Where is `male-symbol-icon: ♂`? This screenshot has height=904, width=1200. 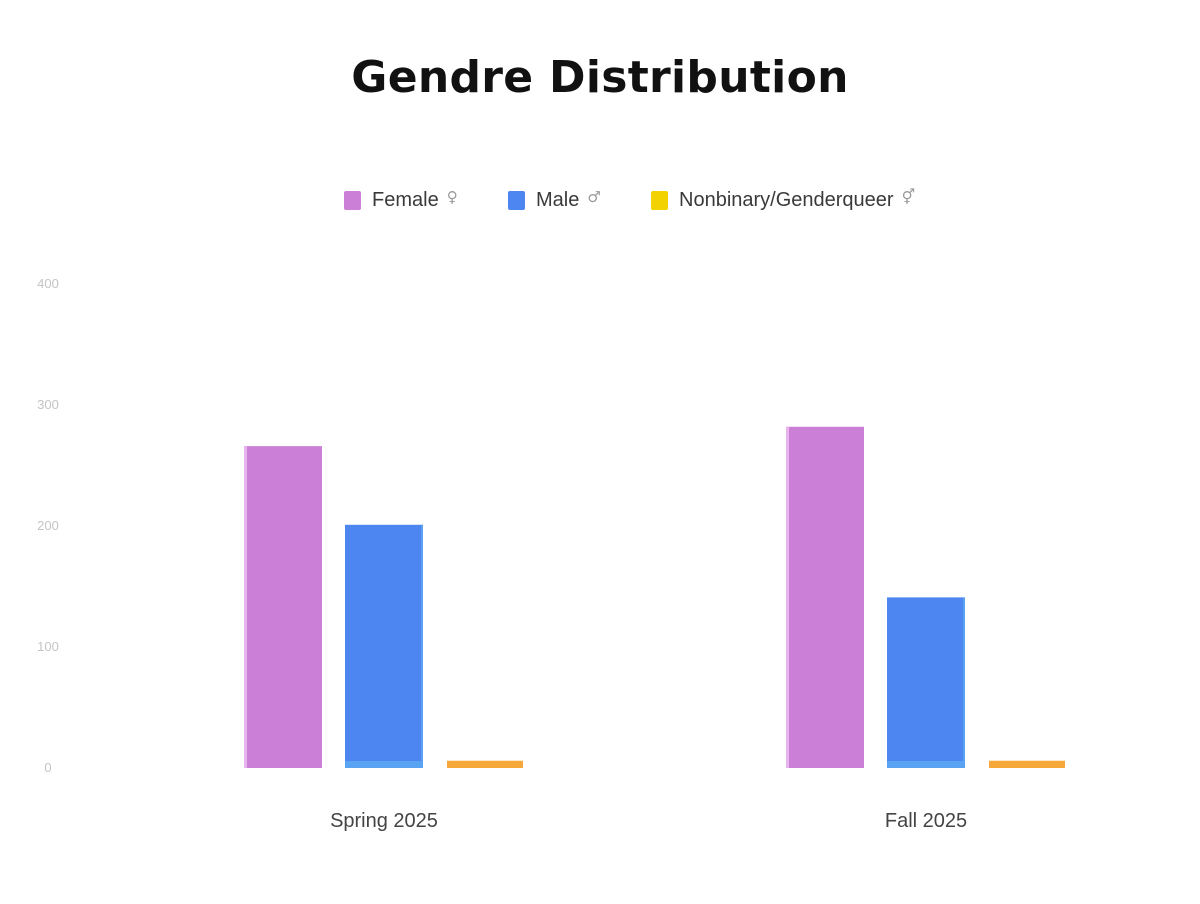
male-symbol-icon: ♂ is located at coordinates (594, 197).